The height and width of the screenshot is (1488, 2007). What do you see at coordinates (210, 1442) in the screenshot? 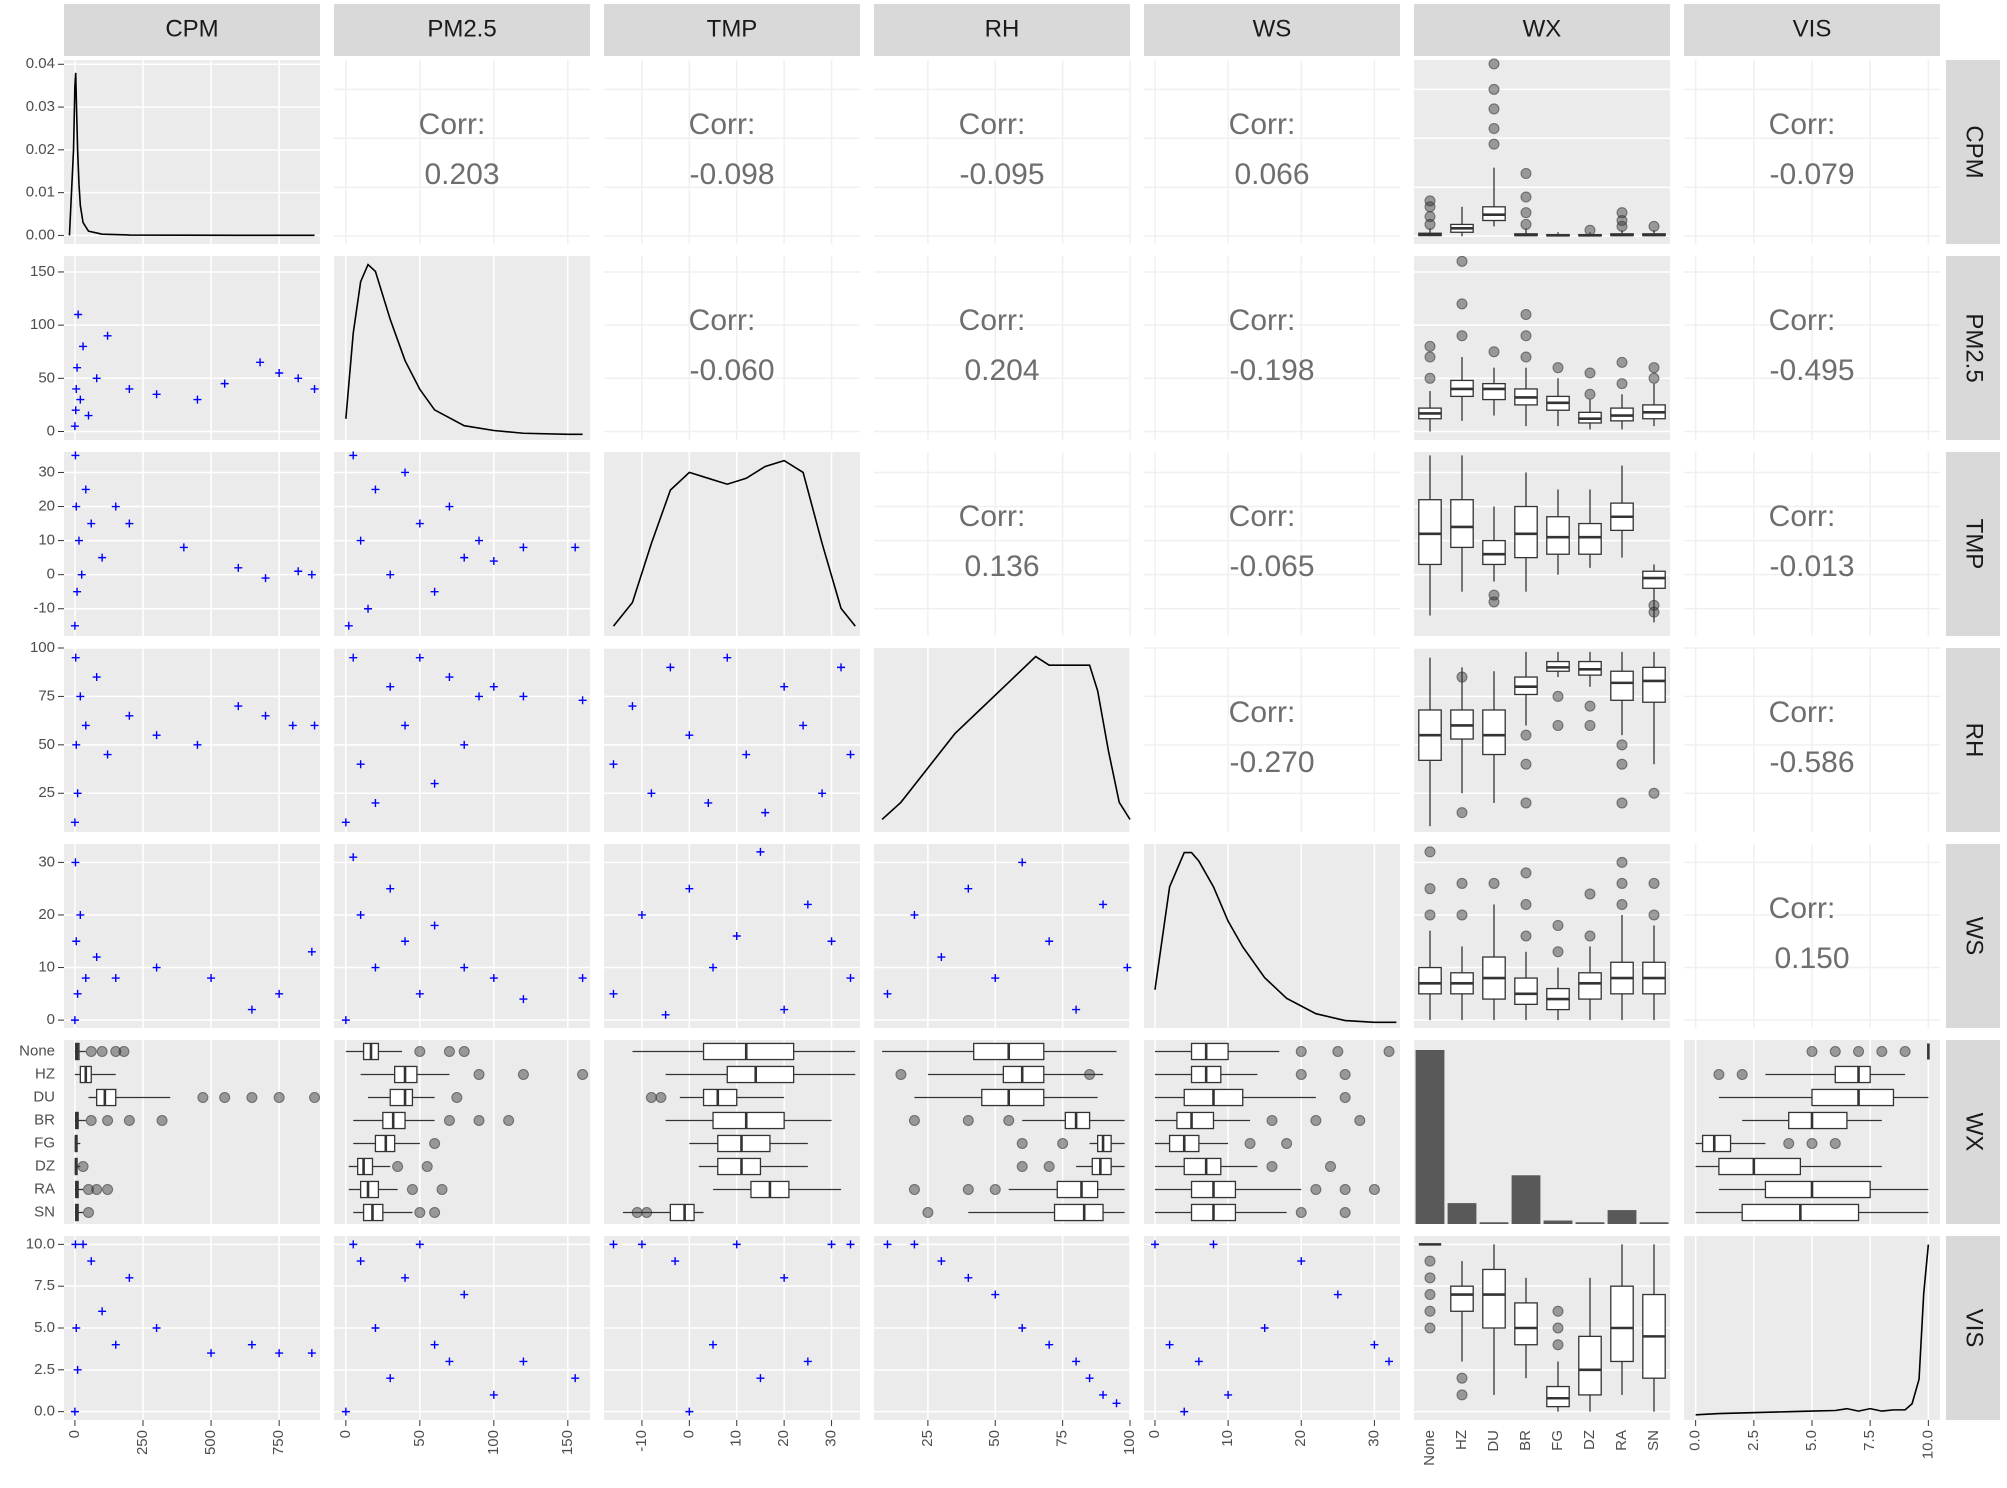
I see `x-tick-label: 500` at bounding box center [210, 1442].